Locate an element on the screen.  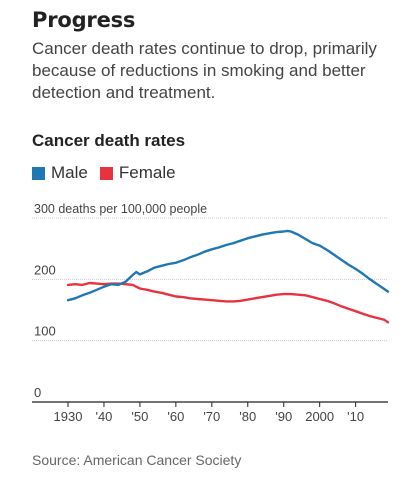
legend-item-male: Male is located at coordinates (60, 173).